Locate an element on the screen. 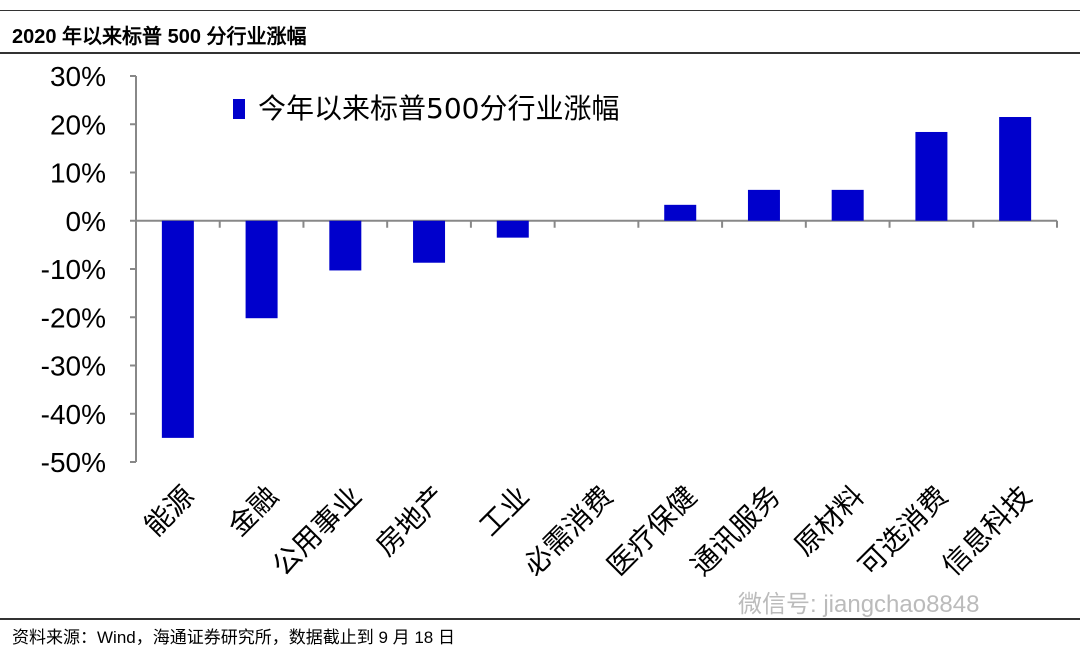  y-tick-label: -10% is located at coordinates (73, 269).